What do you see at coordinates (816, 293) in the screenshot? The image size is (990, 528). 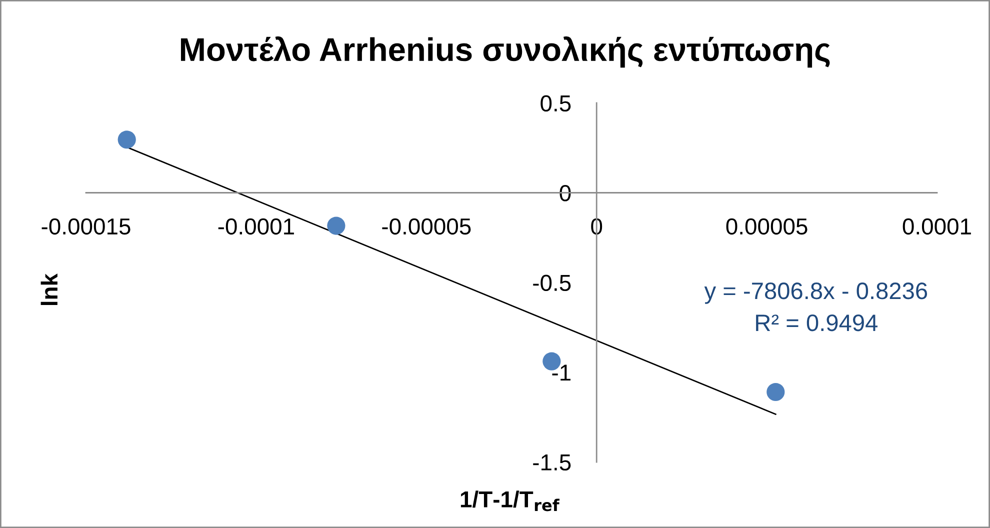 I see `annotation: y = -7806.8x - 0.8236` at bounding box center [816, 293].